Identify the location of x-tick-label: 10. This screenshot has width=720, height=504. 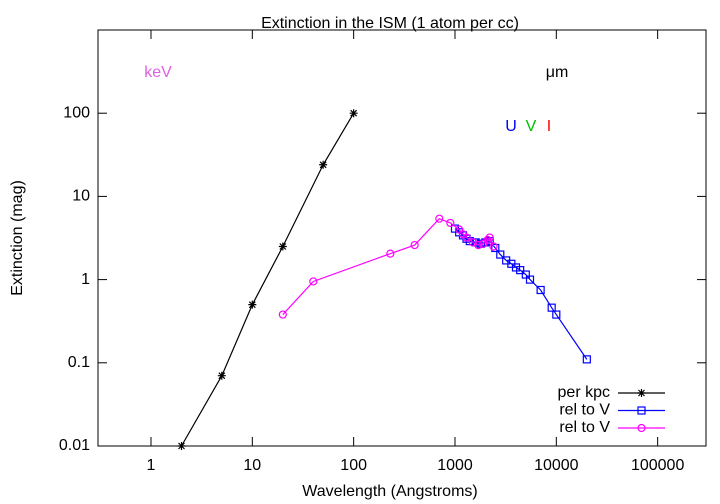
(252, 465).